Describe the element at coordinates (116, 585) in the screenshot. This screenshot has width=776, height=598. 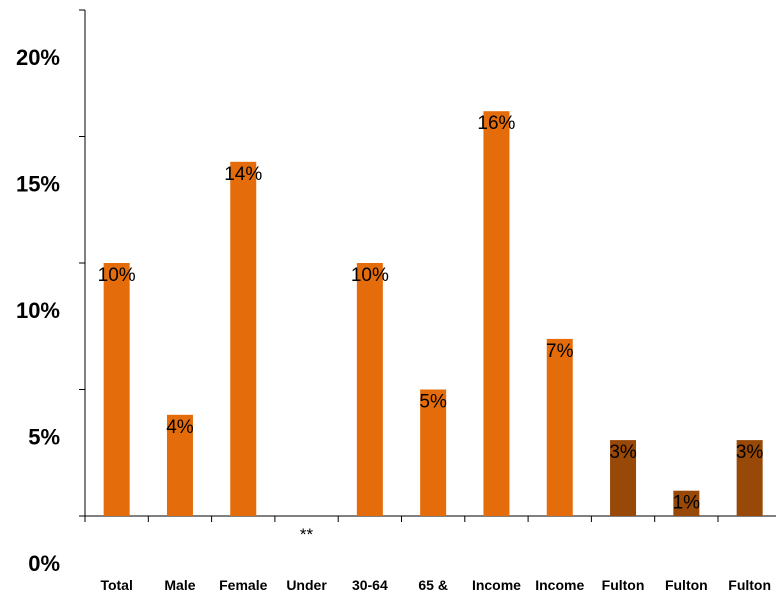
I see `x-tick-label: Total` at that location.